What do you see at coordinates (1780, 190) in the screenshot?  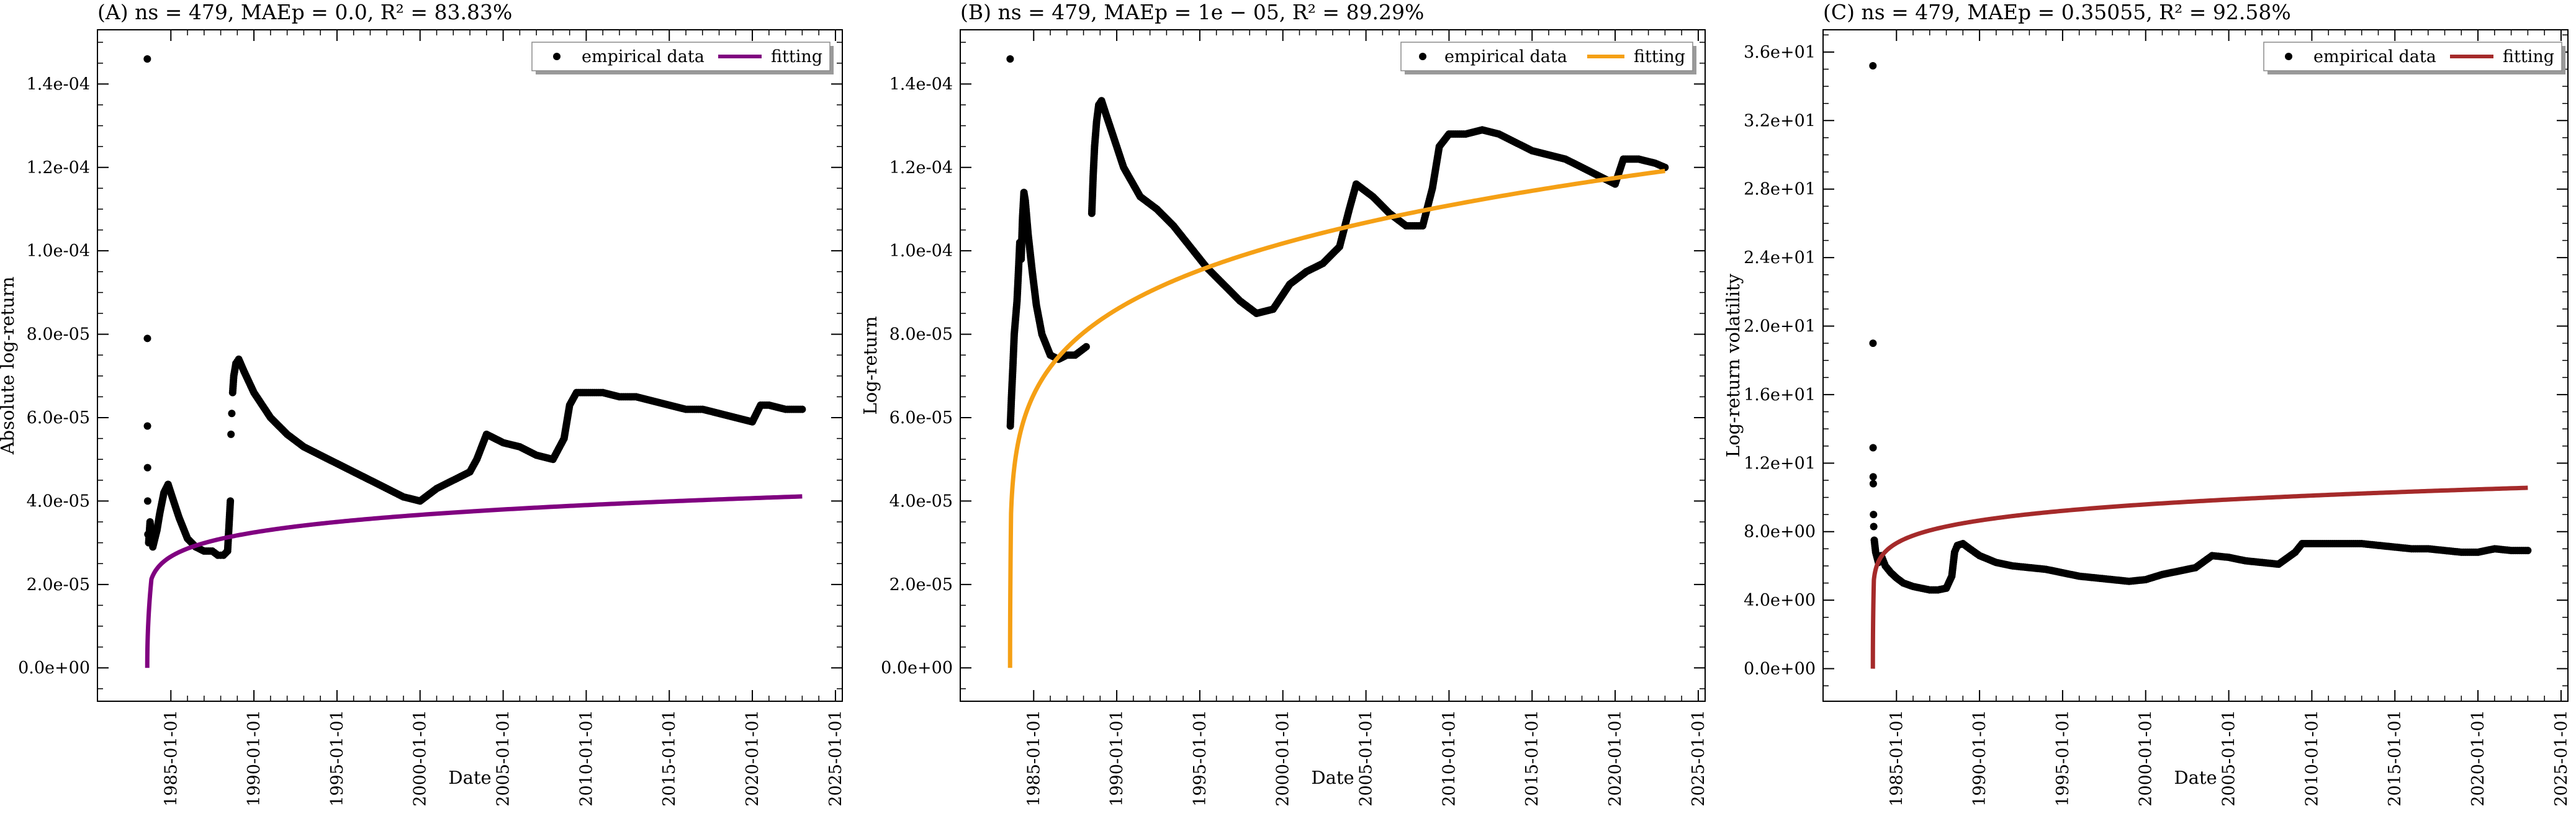 I see `panel-c-y-tick-label: 2.8e+01` at bounding box center [1780, 190].